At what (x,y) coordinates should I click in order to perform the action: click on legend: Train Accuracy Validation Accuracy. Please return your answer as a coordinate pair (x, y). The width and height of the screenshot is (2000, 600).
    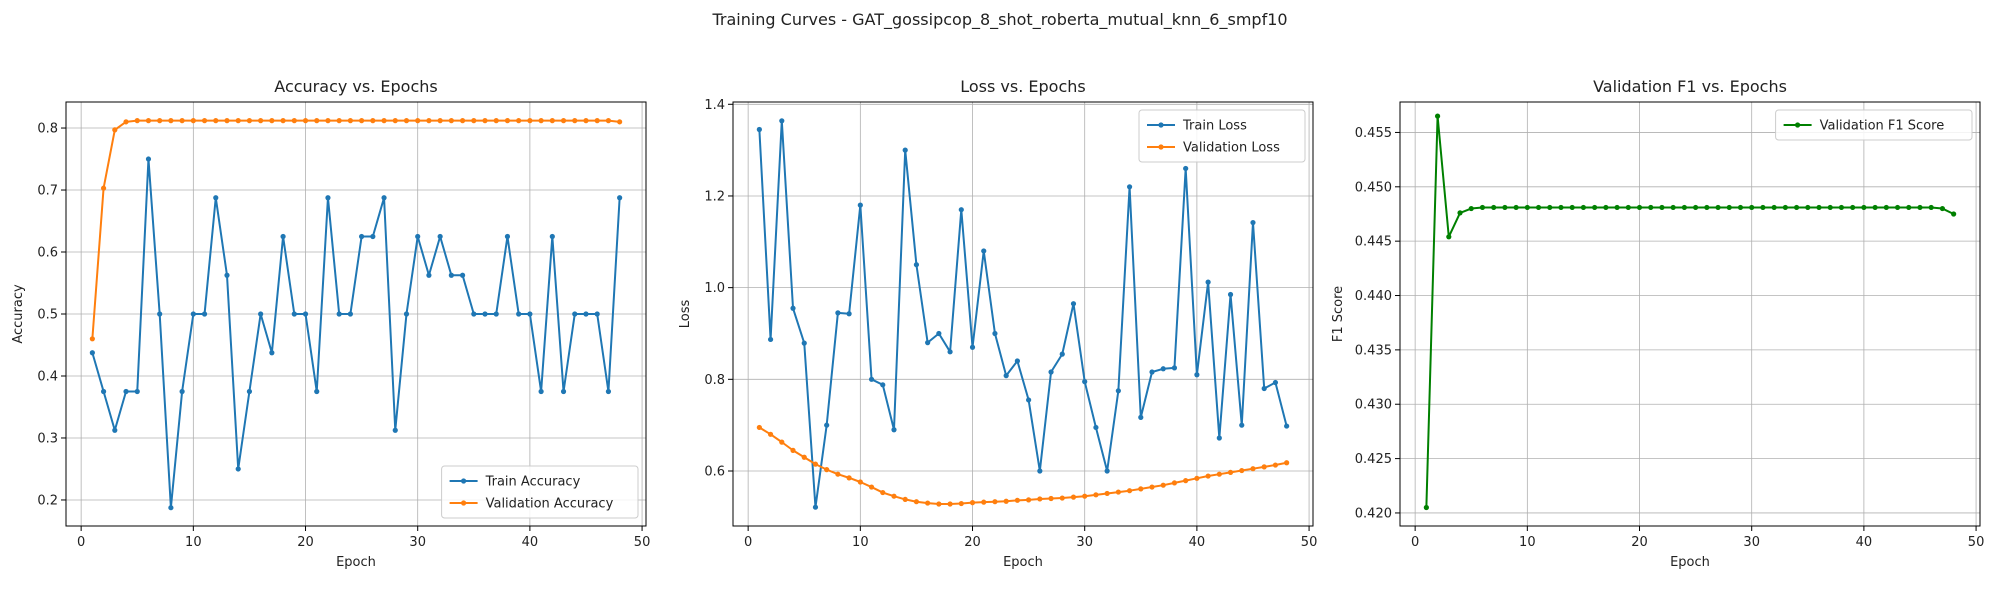
    Looking at the image, I should click on (540, 492).